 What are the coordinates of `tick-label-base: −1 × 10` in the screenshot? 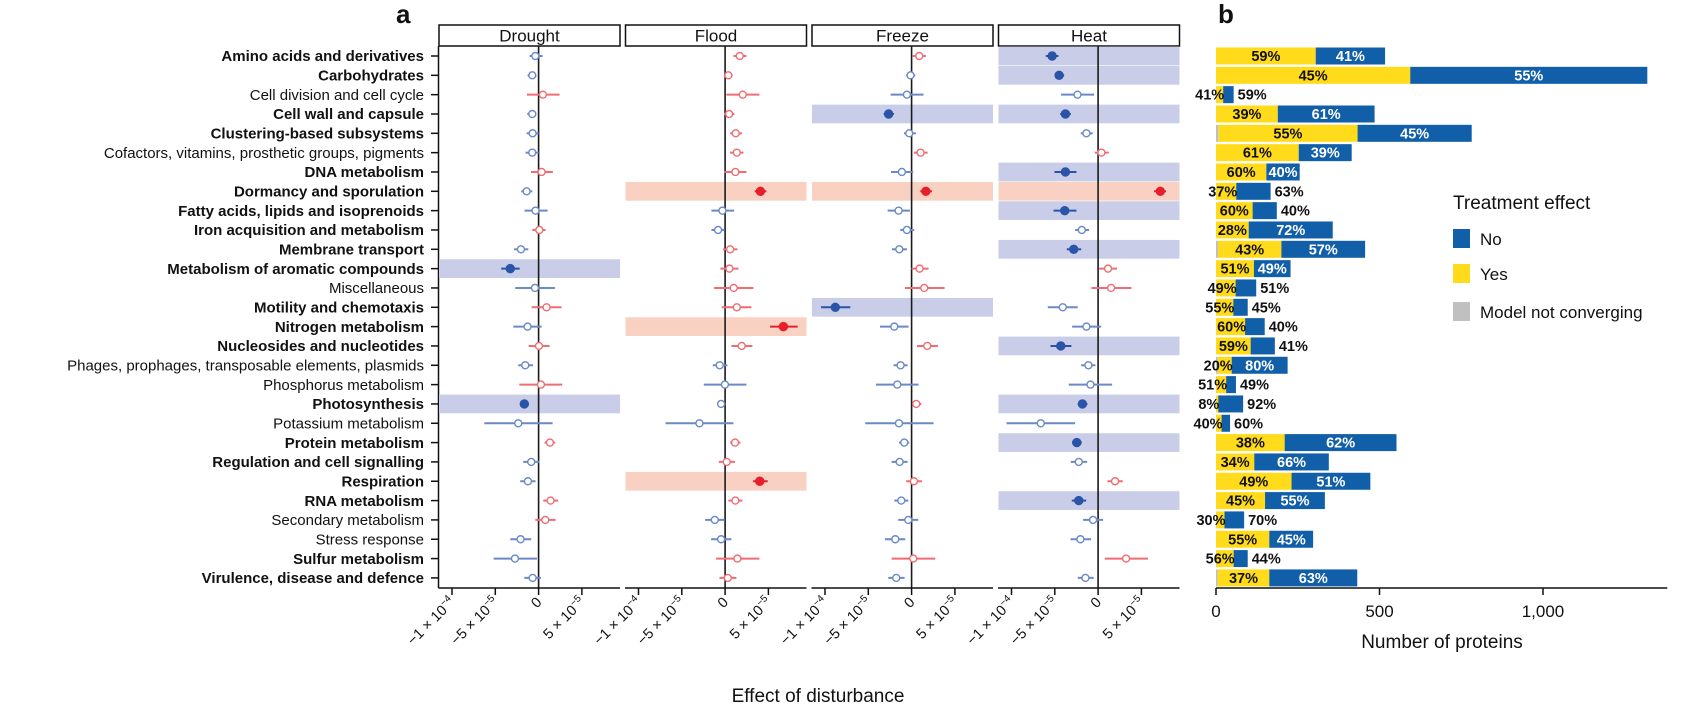 It's located at (428, 626).